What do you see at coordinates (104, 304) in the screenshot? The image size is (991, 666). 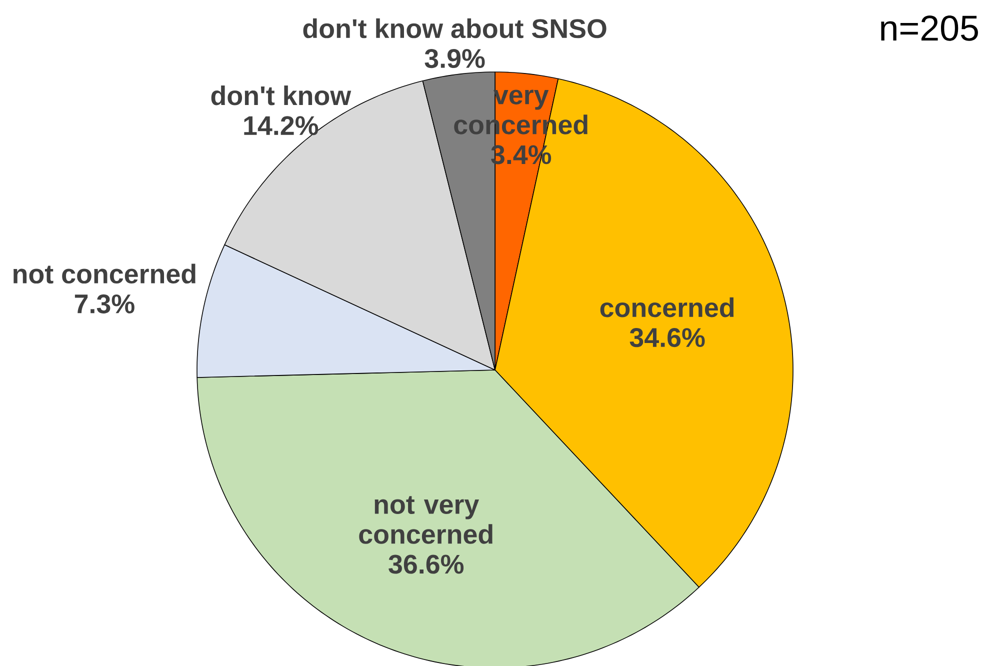 I see `data-label: 7.3%` at bounding box center [104, 304].